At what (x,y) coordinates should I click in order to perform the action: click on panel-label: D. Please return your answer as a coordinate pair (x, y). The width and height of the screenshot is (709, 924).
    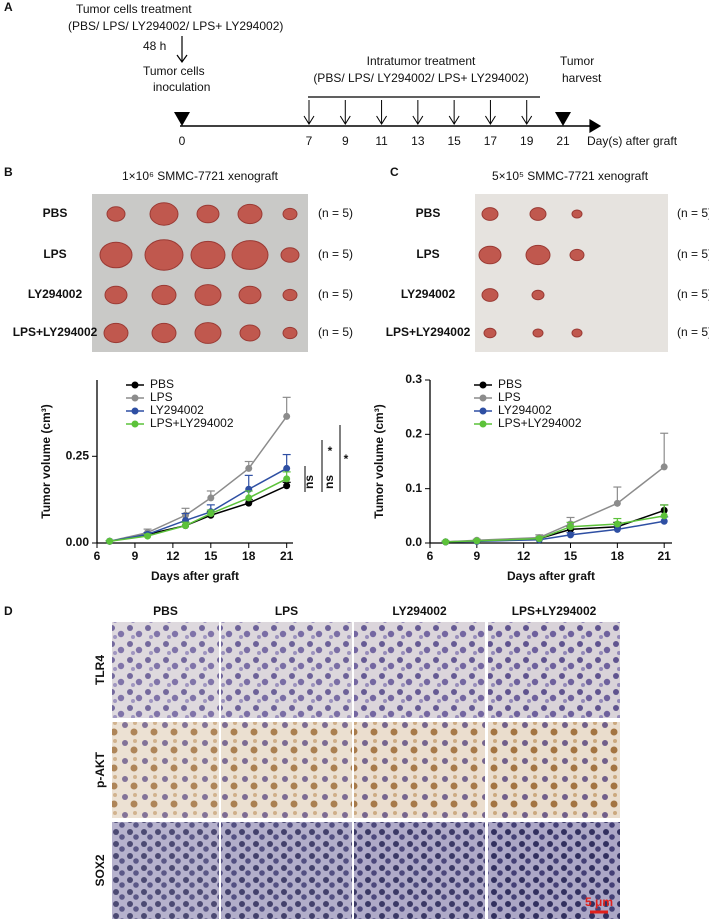
    Looking at the image, I should click on (8, 611).